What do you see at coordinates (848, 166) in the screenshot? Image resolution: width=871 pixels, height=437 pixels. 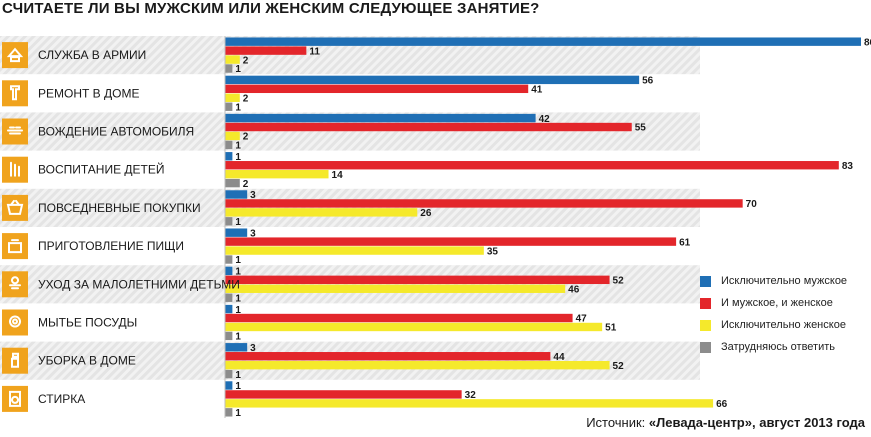 I see `data-label: 83` at bounding box center [848, 166].